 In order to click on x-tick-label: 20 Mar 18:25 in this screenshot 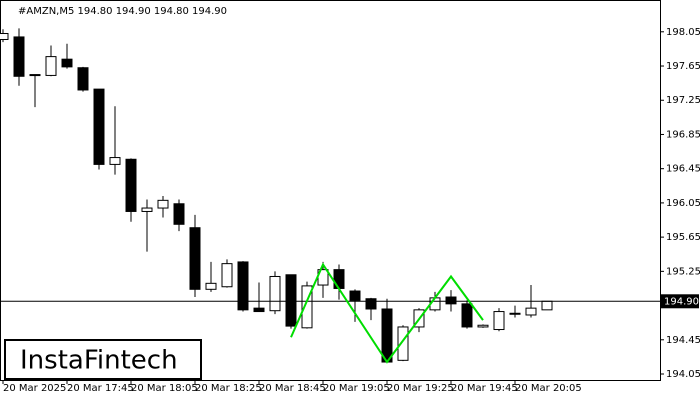, I will do `click(228, 388)`.